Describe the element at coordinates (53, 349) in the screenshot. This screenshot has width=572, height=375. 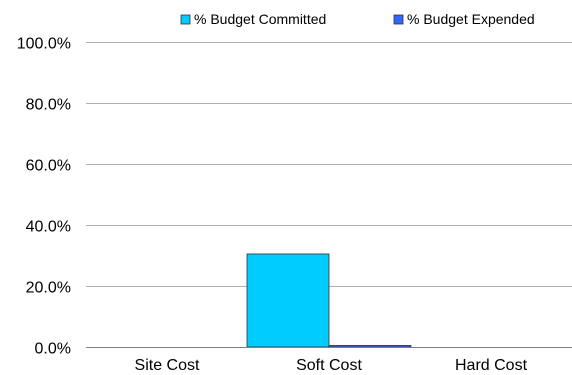
I see `y-tick-label: 0.0%` at that location.